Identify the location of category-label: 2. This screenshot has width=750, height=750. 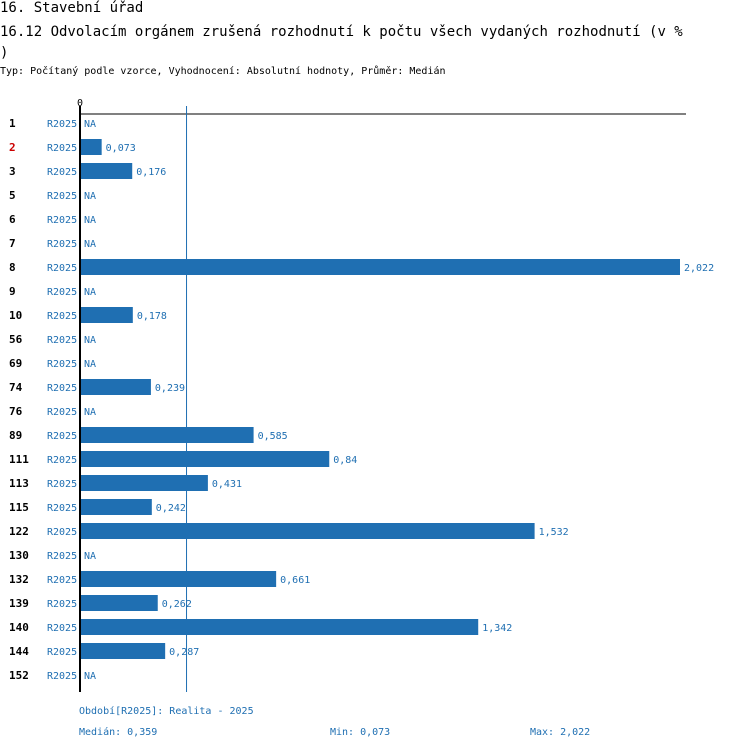
(12, 147).